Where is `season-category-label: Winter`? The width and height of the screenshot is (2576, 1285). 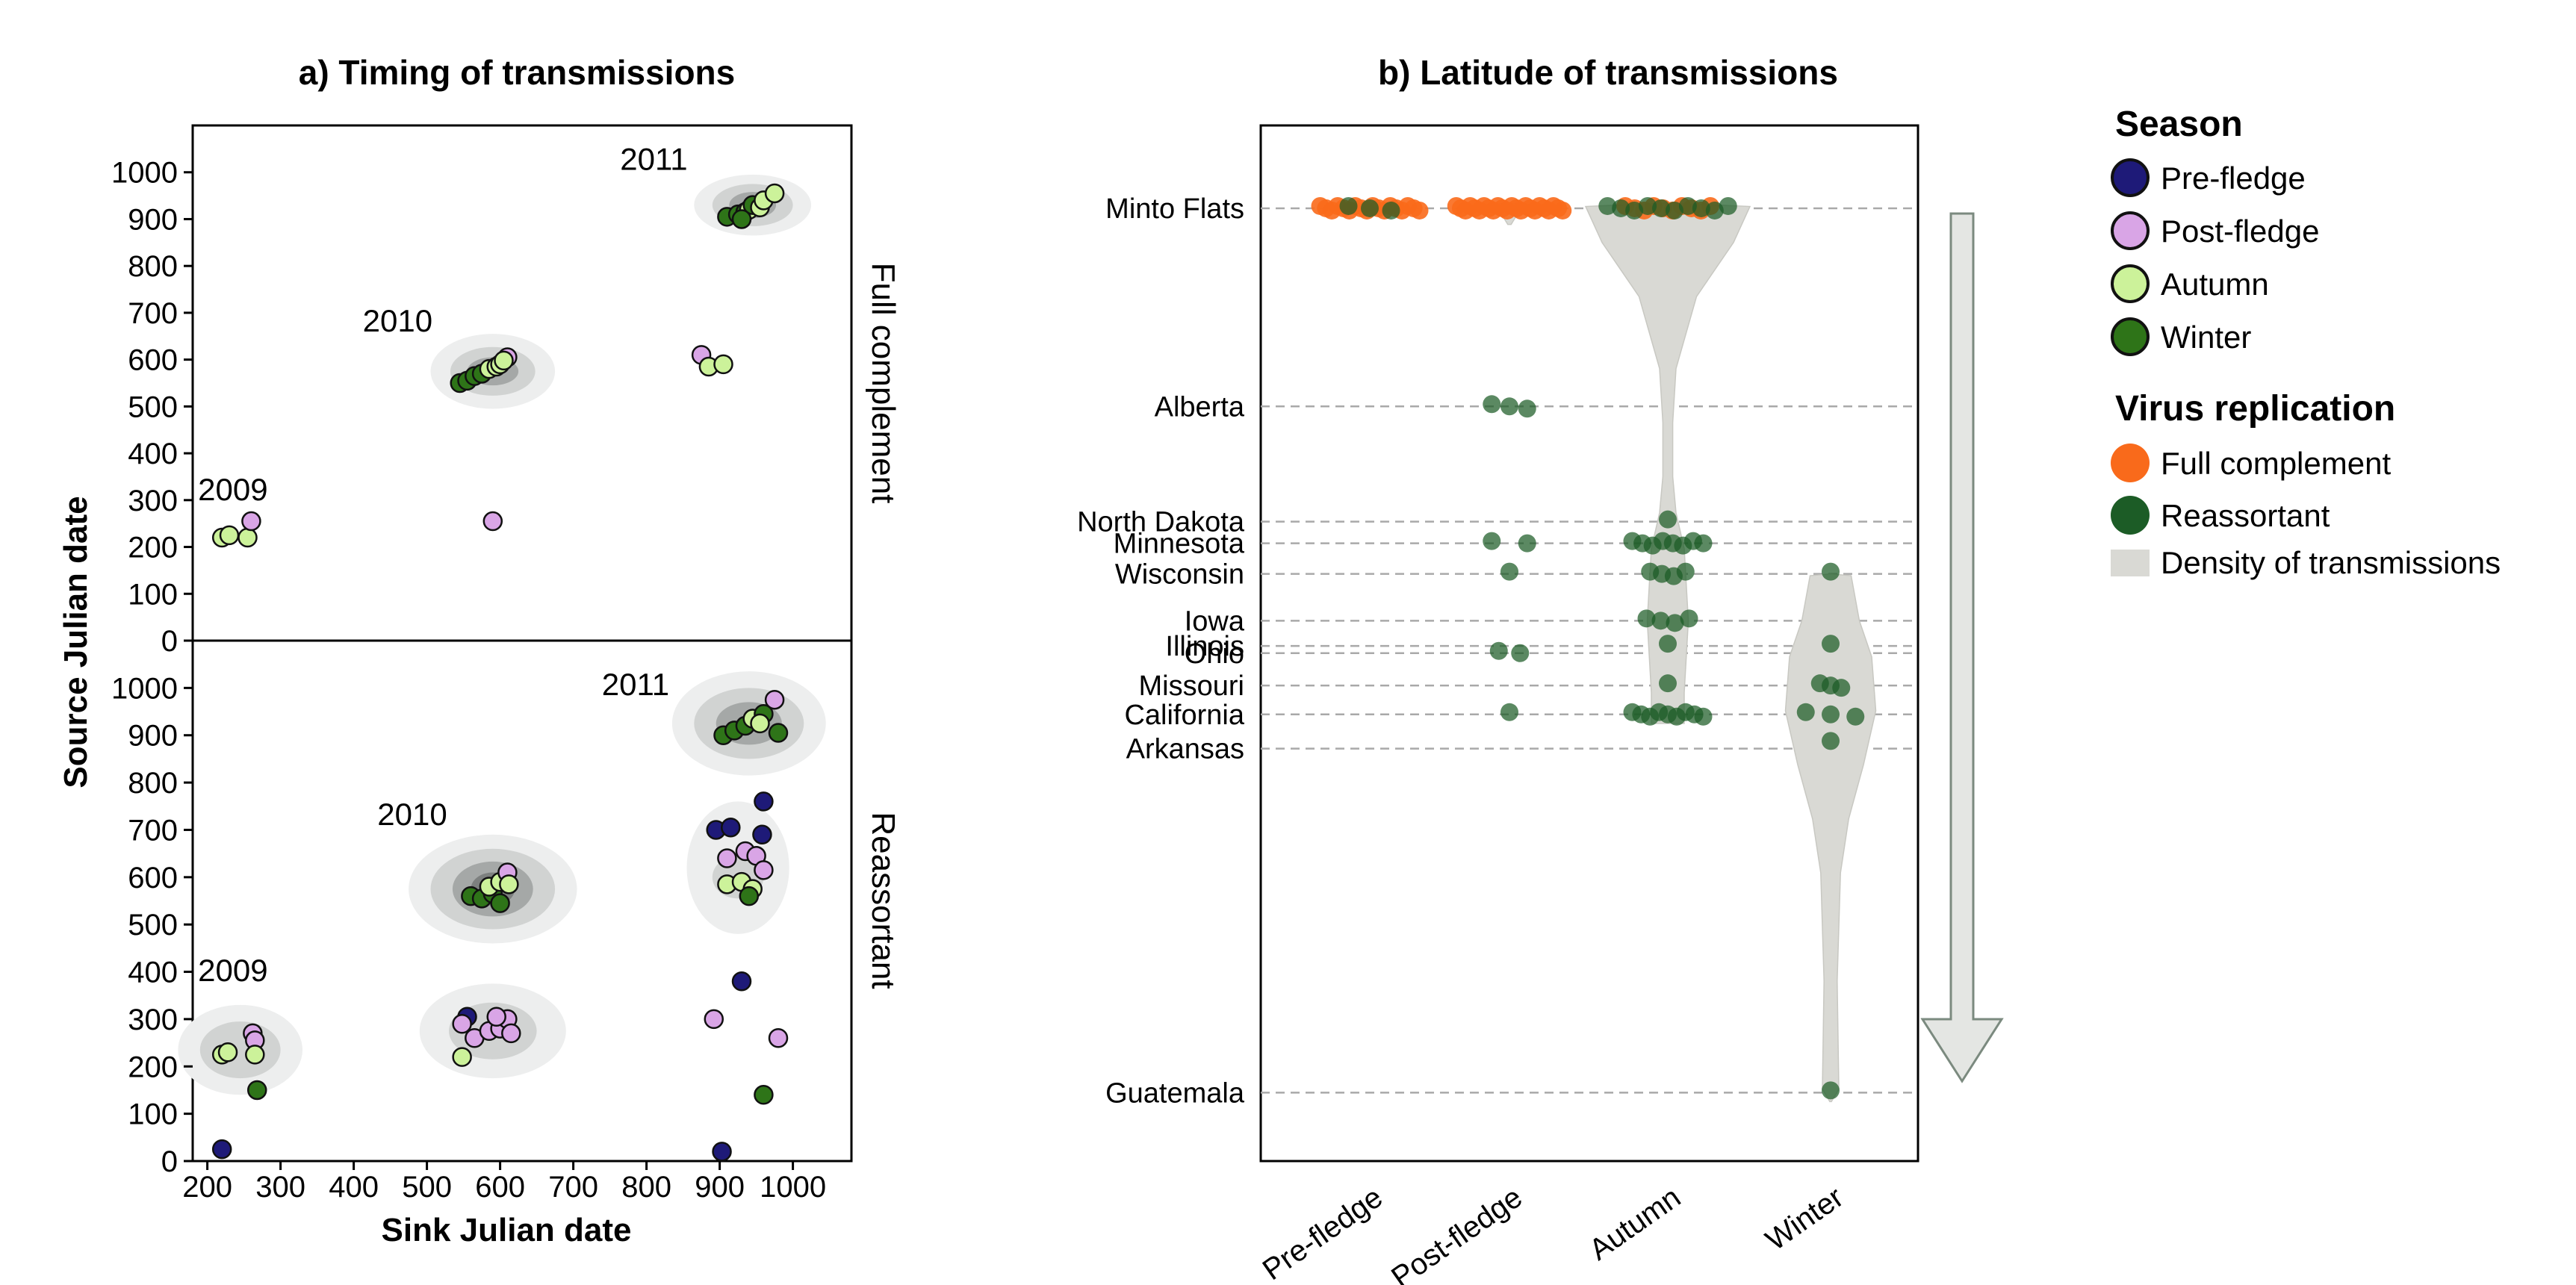
season-category-label: Winter is located at coordinates (1804, 1218).